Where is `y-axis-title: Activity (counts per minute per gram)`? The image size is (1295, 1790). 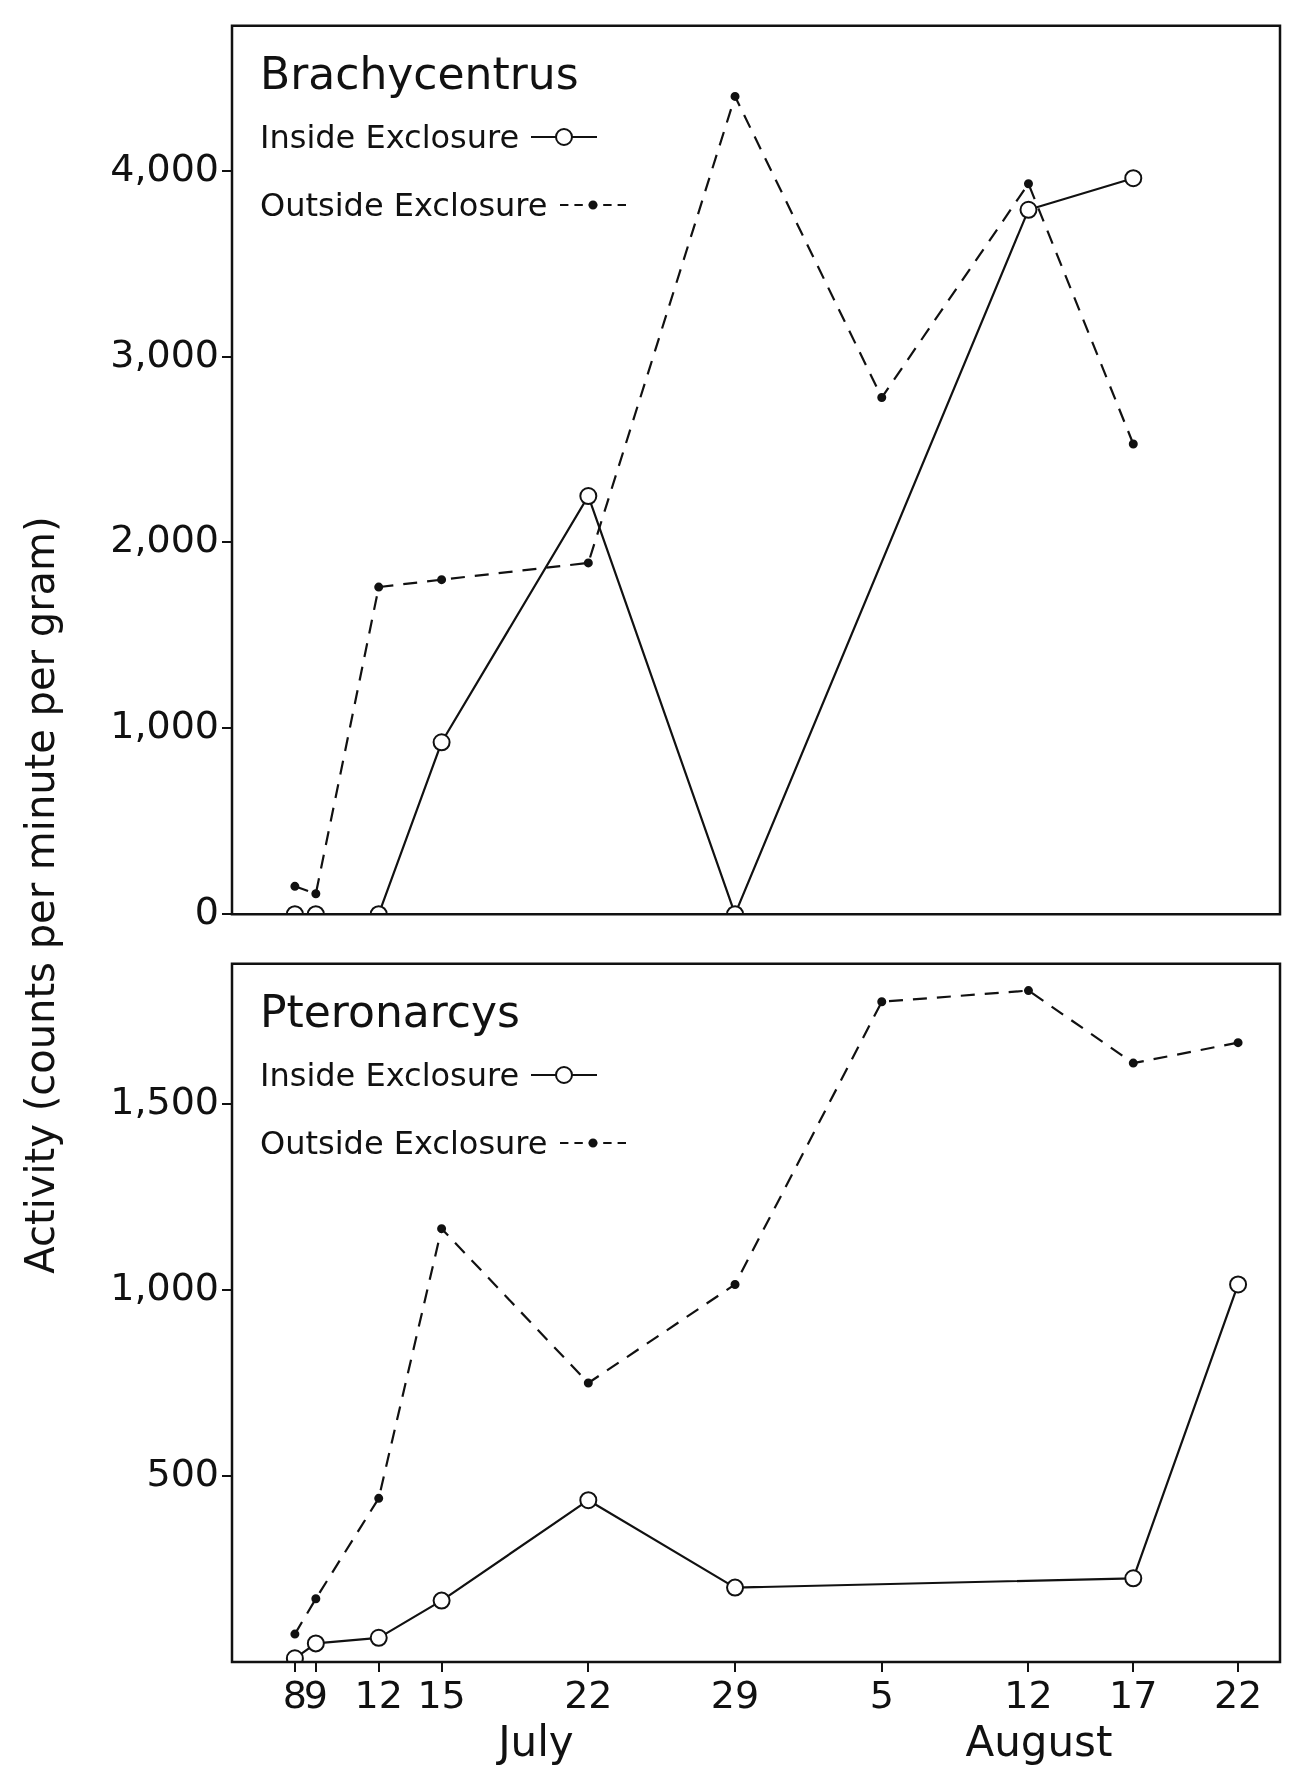
y-axis-title: Activity (counts per minute per gram) is located at coordinates (40, 895).